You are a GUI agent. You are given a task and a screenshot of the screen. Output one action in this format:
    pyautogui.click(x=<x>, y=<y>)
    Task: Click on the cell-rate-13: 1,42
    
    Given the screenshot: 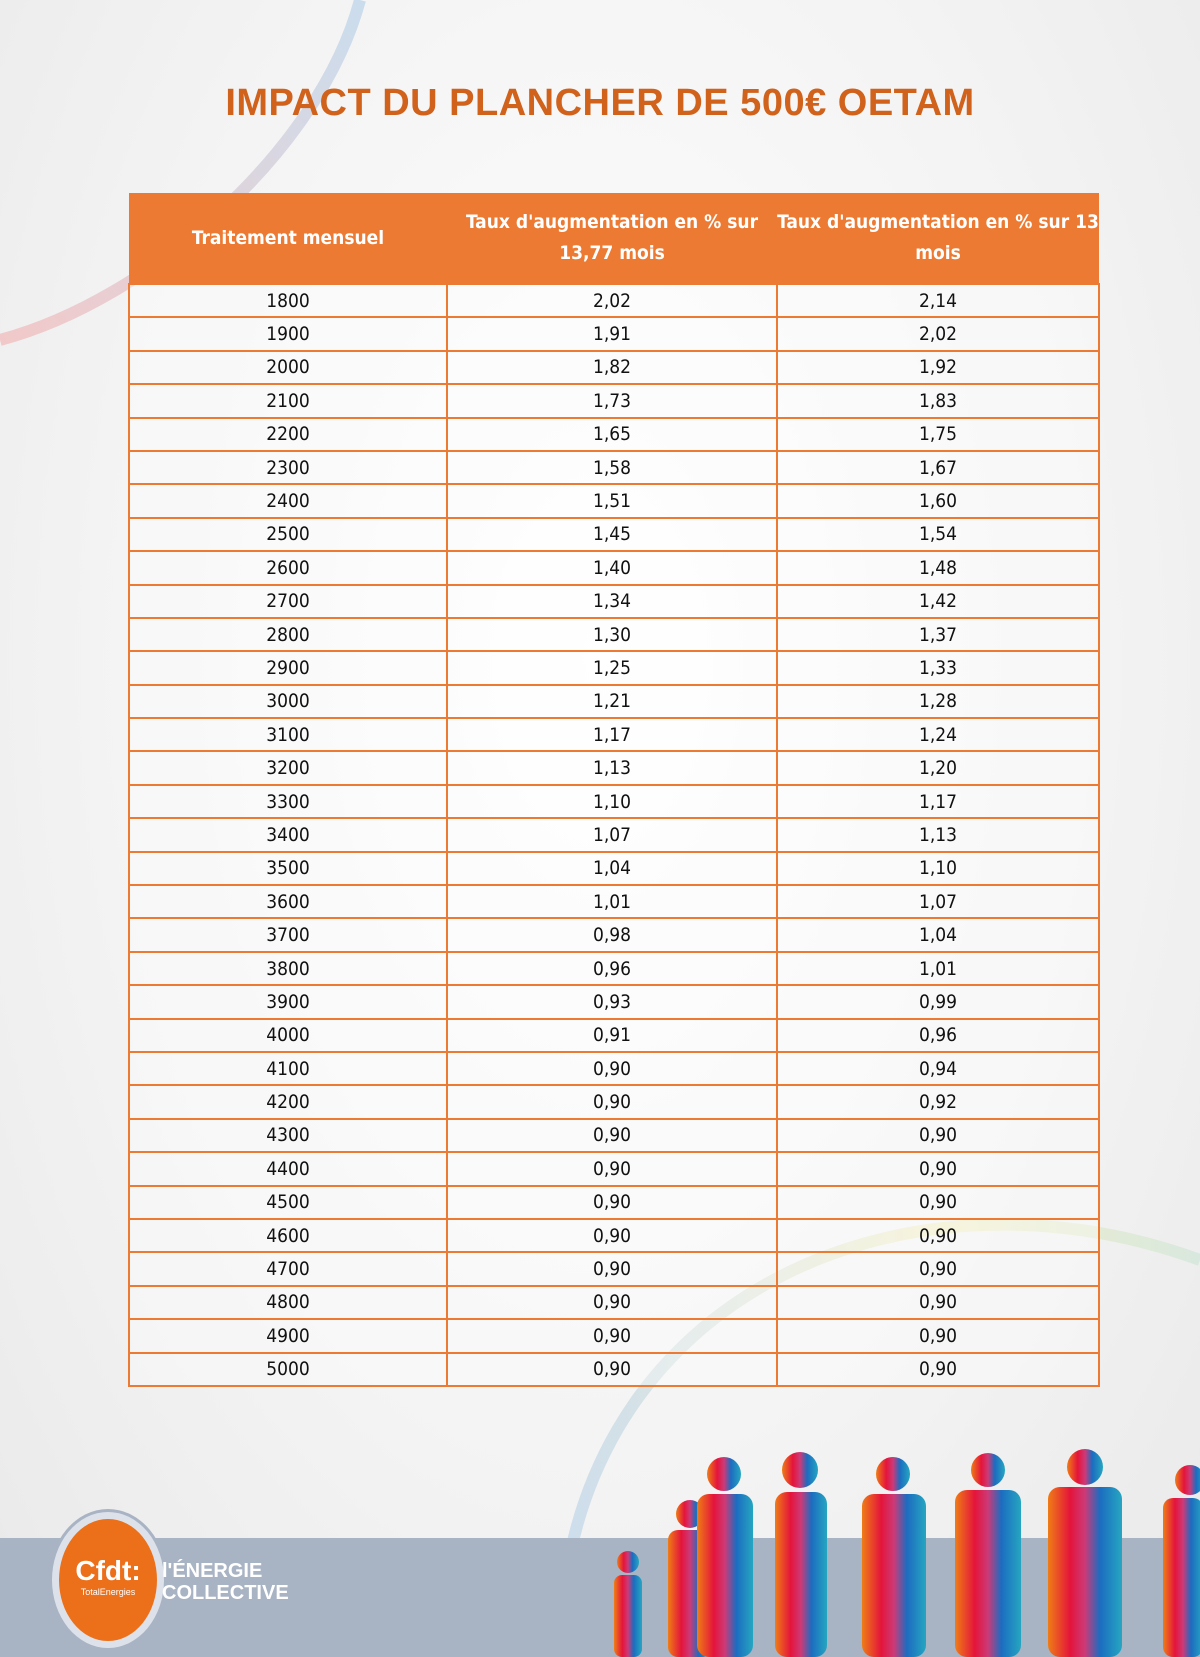 What is the action you would take?
    pyautogui.click(x=938, y=601)
    